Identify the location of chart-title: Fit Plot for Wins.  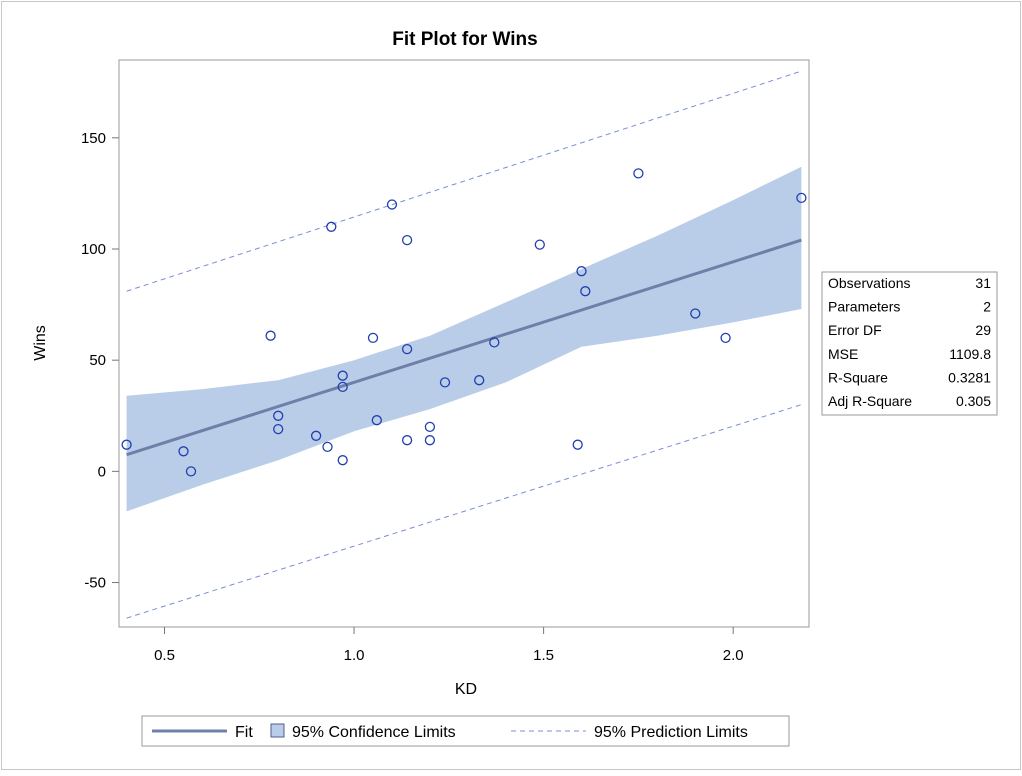
(464, 39).